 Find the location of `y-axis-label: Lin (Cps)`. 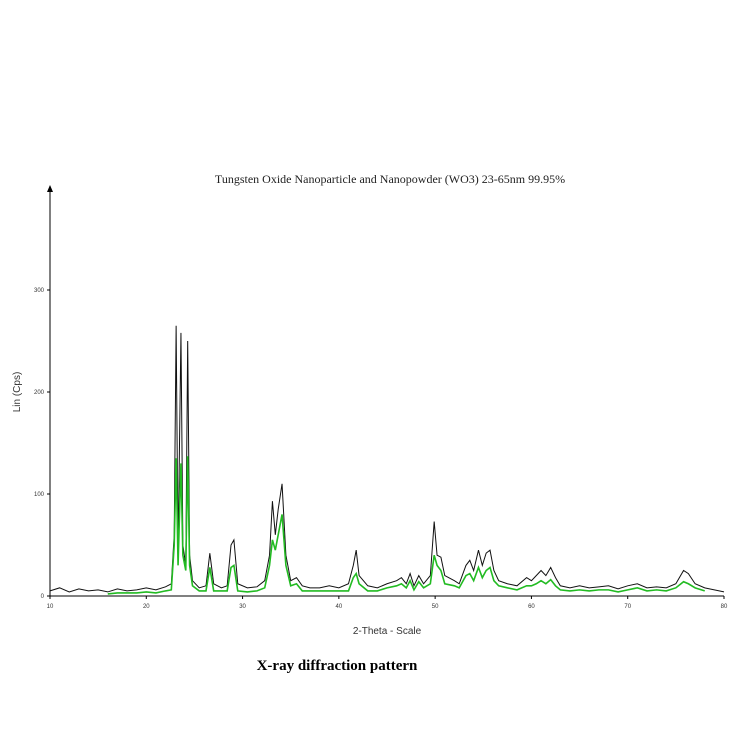

y-axis-label: Lin (Cps) is located at coordinates (17, 392).